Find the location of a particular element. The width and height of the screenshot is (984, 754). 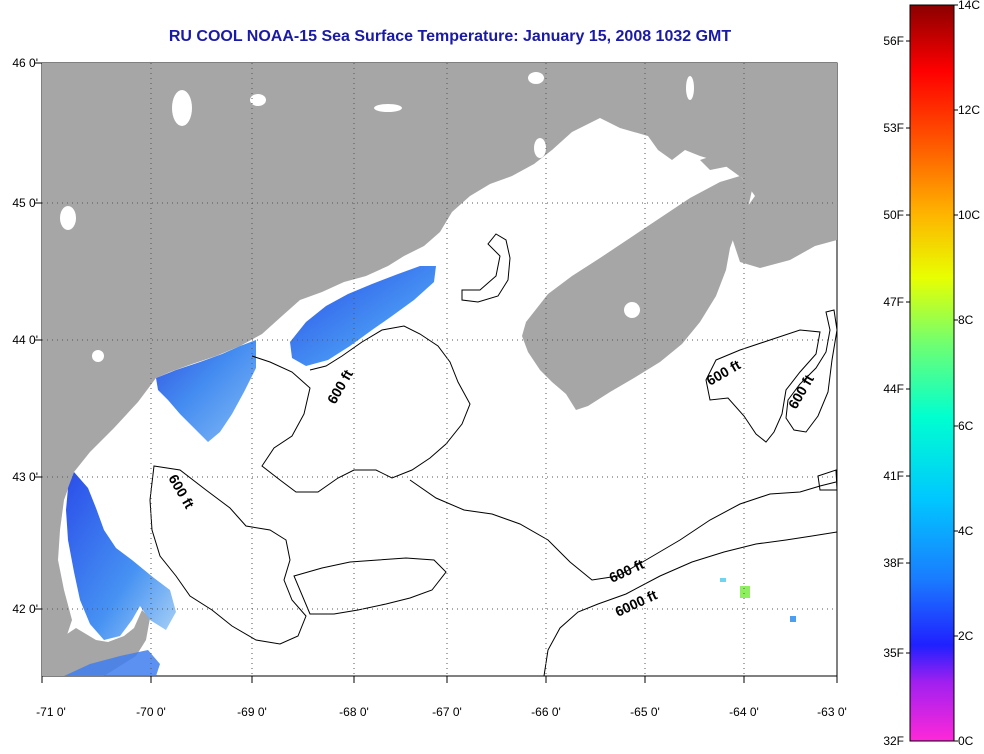

lon-tick-marks is located at coordinates (439, 679).